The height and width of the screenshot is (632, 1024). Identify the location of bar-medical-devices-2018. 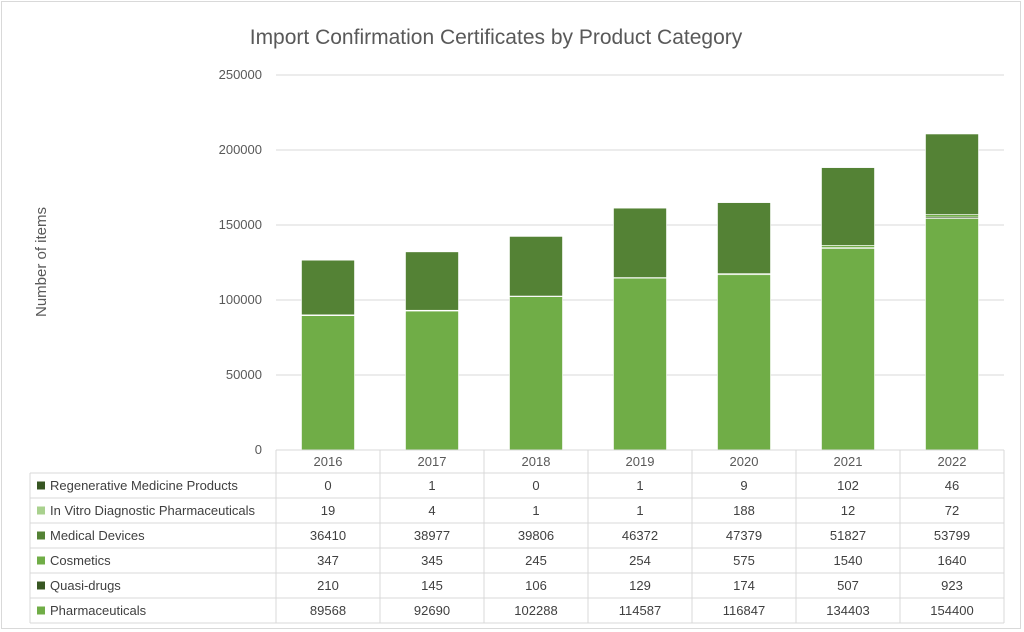
(536, 266).